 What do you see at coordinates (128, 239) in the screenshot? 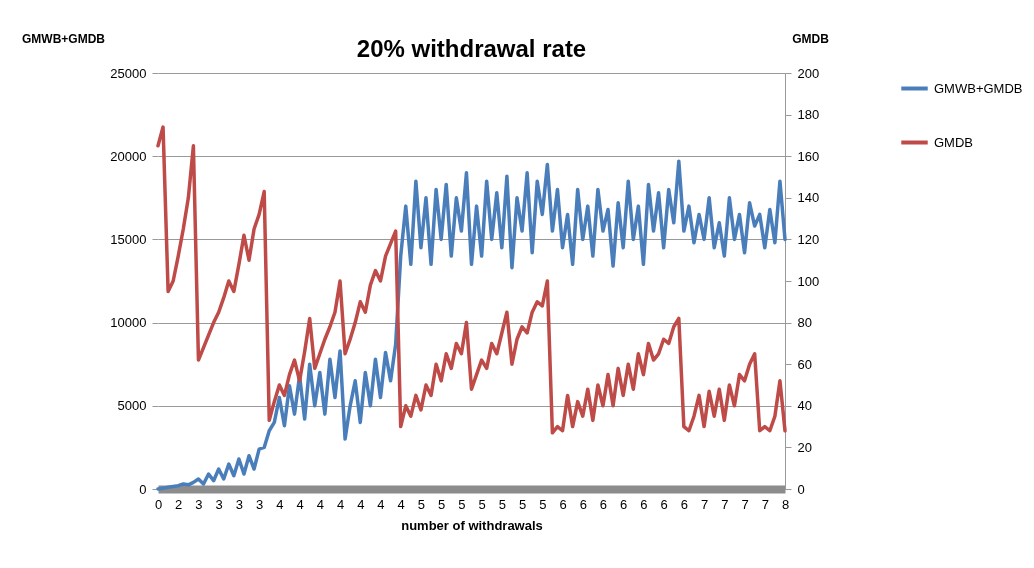
I see `y-tick-label: 15000` at bounding box center [128, 239].